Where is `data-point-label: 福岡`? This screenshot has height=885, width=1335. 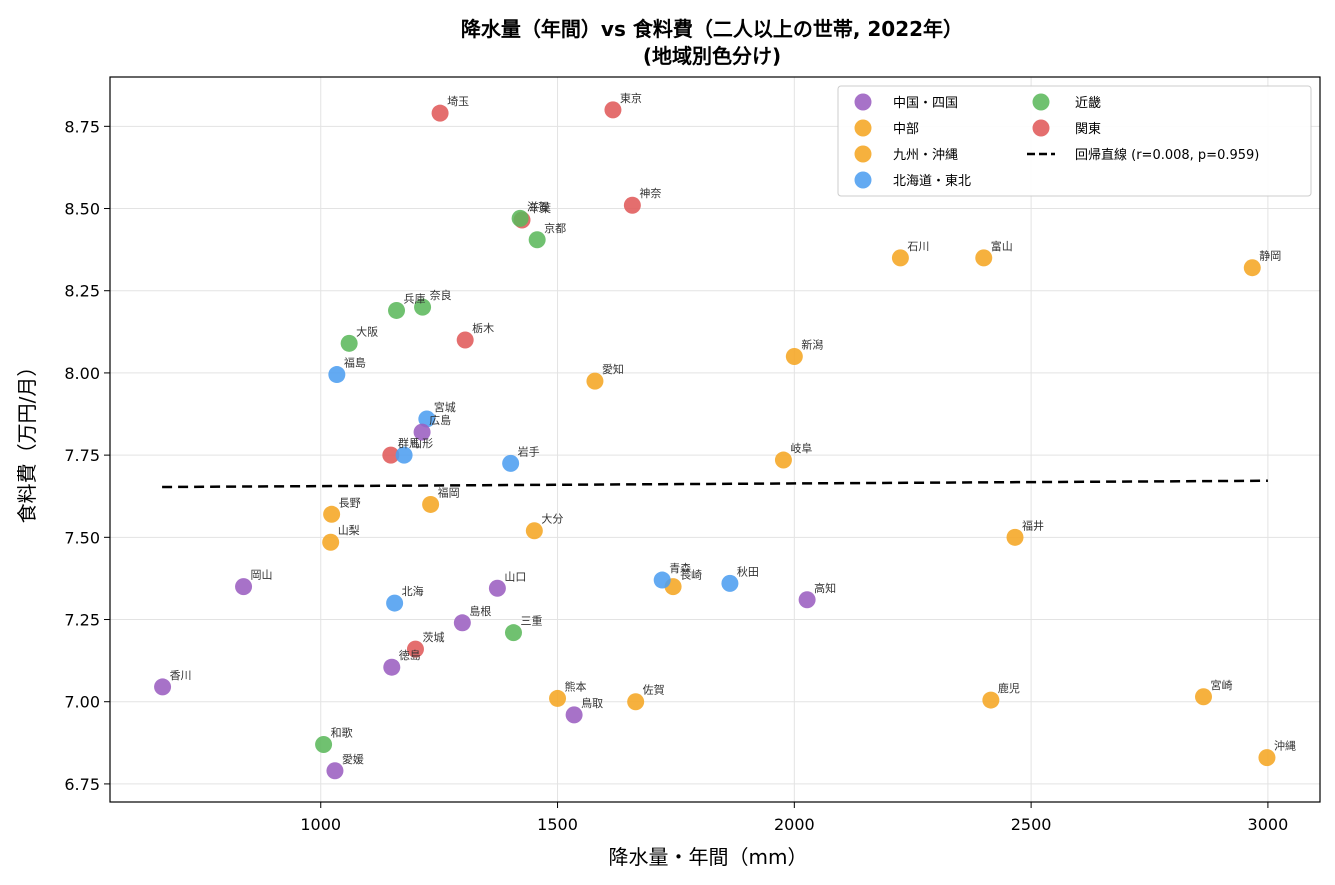 data-point-label: 福岡 is located at coordinates (449, 492).